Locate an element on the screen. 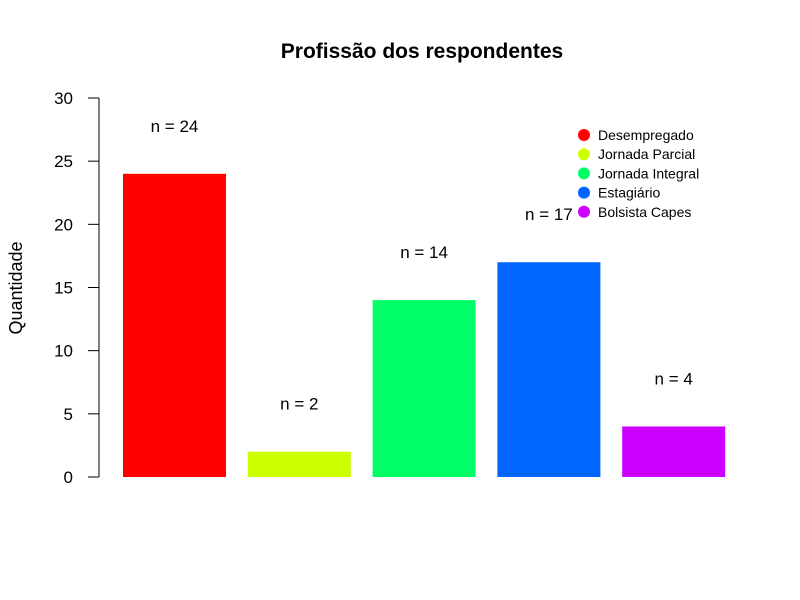 This screenshot has height=600, width=800. legend-entry: Estagiário is located at coordinates (629, 193).